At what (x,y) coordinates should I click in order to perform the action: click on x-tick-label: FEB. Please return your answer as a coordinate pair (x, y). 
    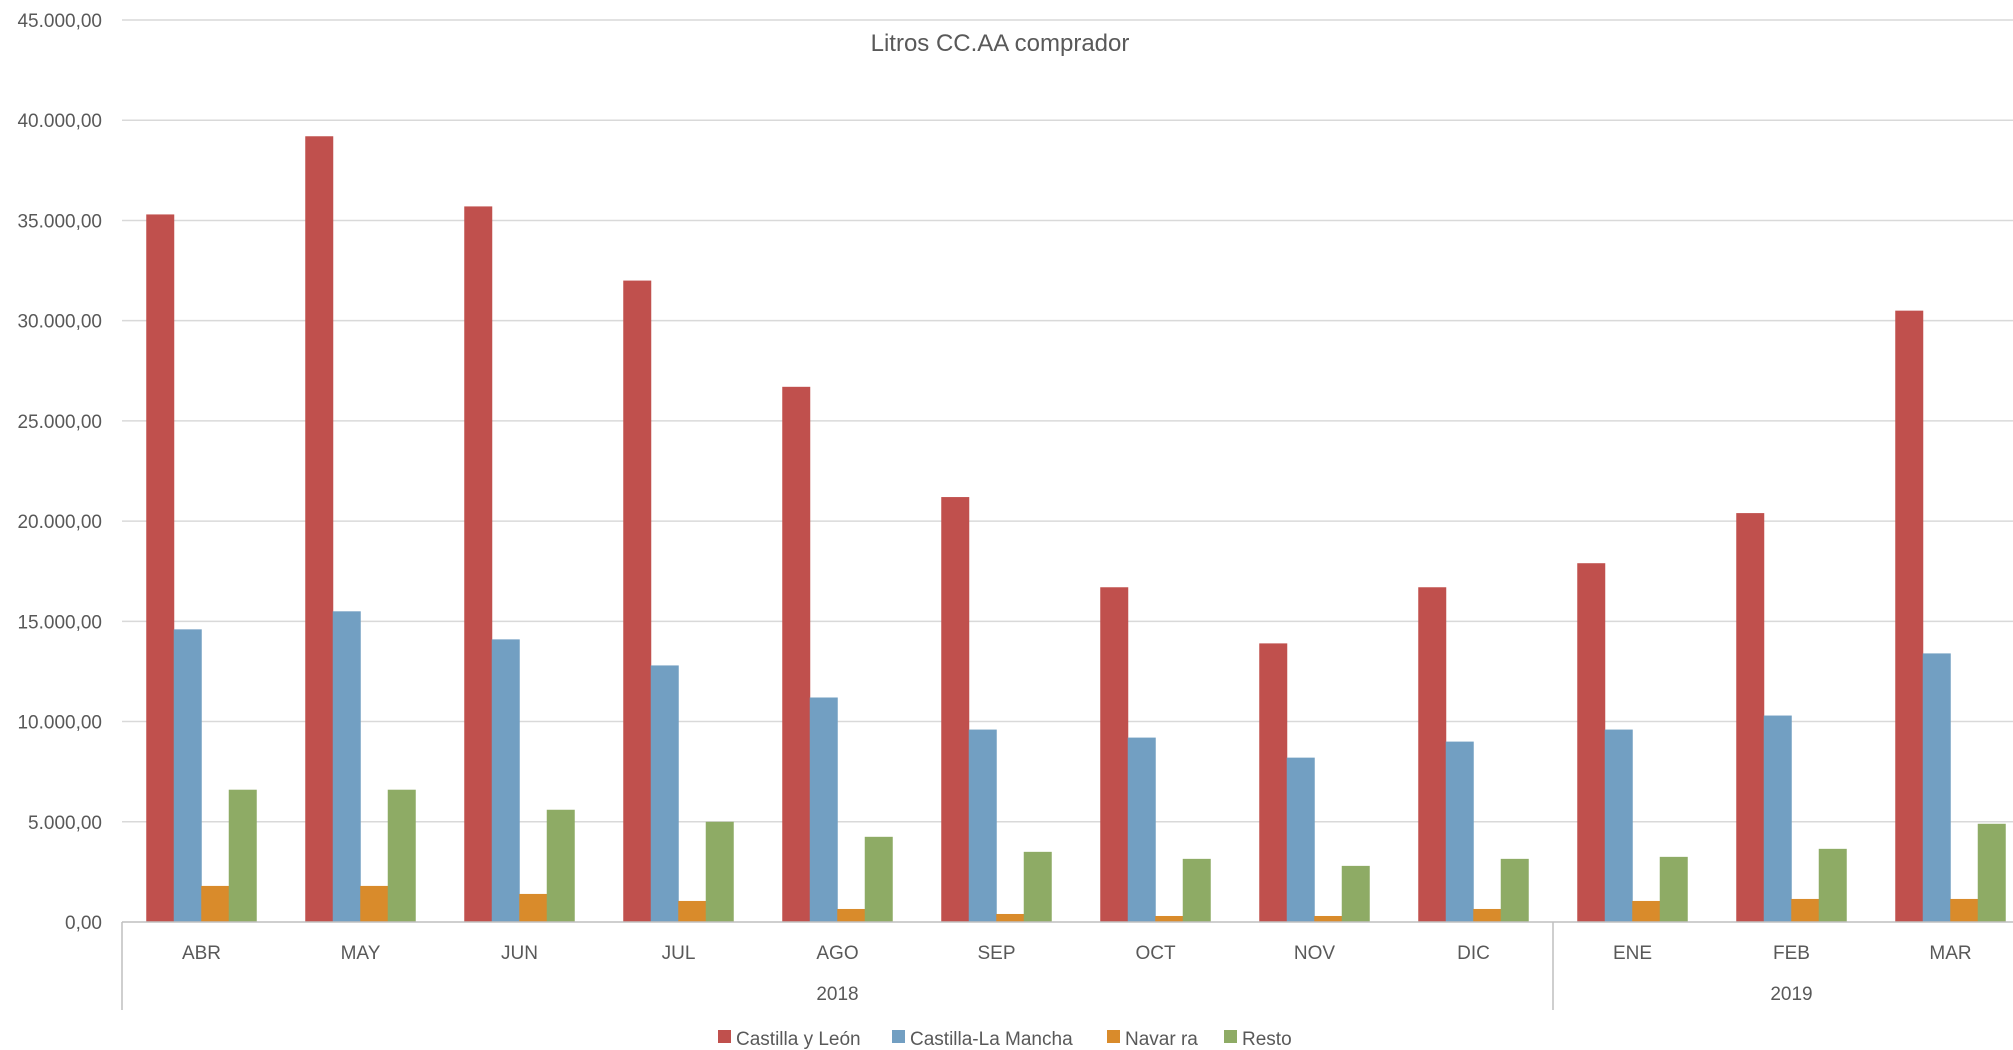
    Looking at the image, I should click on (1791, 953).